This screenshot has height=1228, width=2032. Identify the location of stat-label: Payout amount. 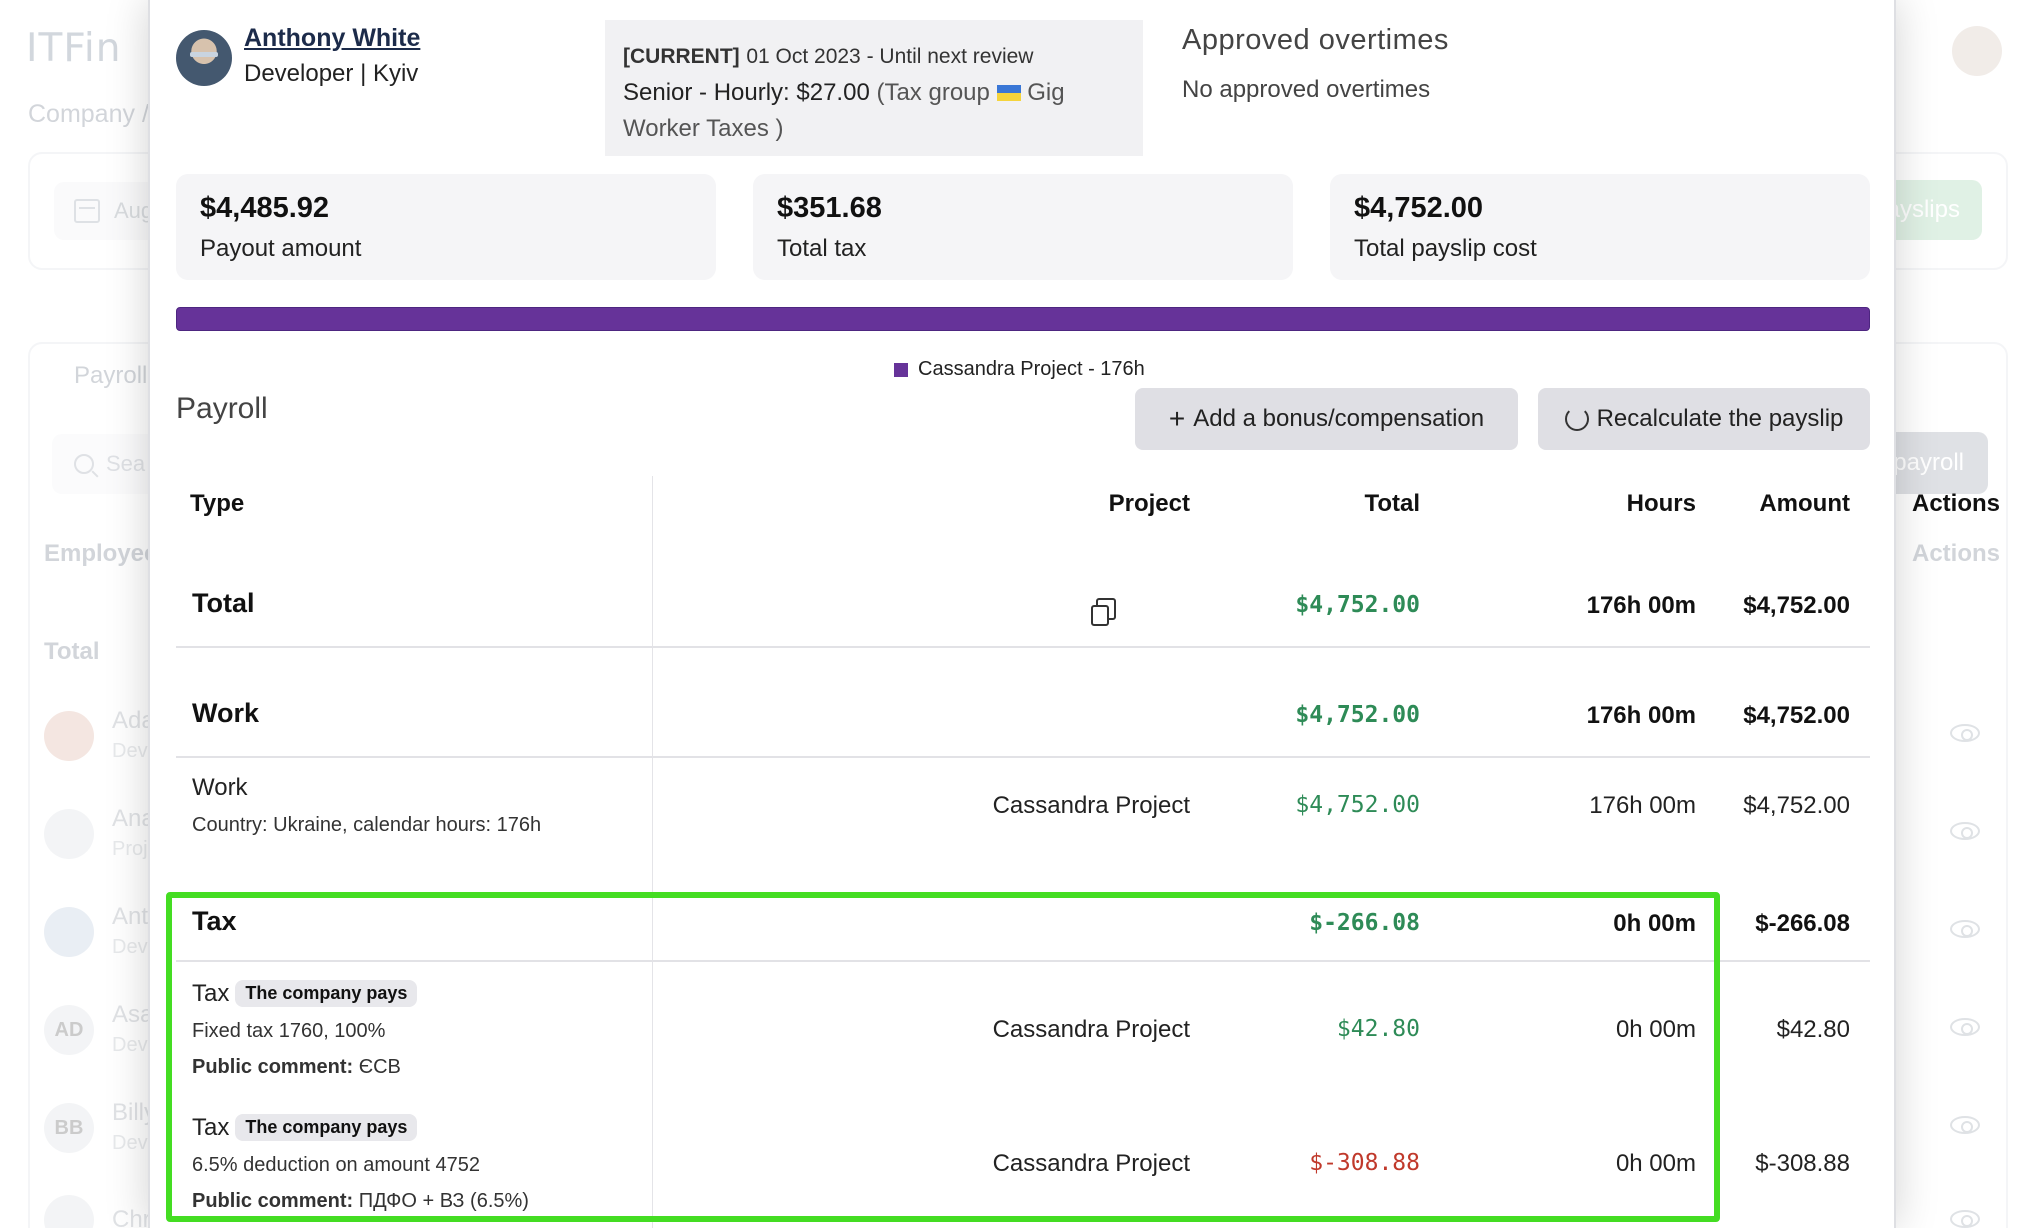
(281, 248).